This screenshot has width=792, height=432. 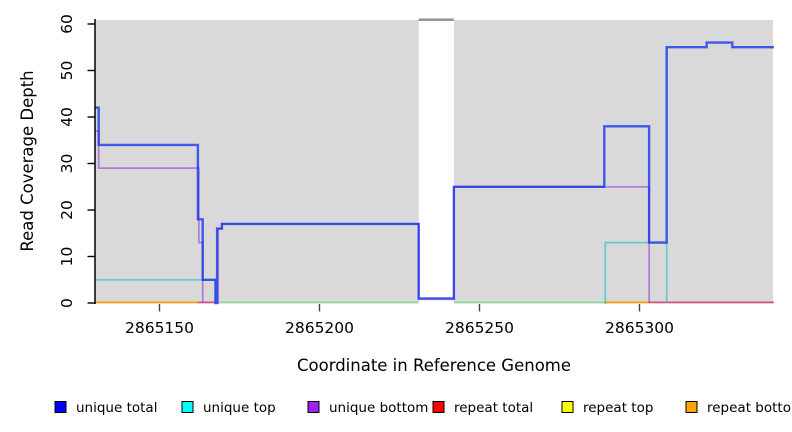 I want to click on x-axis-title: Coordinate in Reference Genome, so click(x=434, y=365).